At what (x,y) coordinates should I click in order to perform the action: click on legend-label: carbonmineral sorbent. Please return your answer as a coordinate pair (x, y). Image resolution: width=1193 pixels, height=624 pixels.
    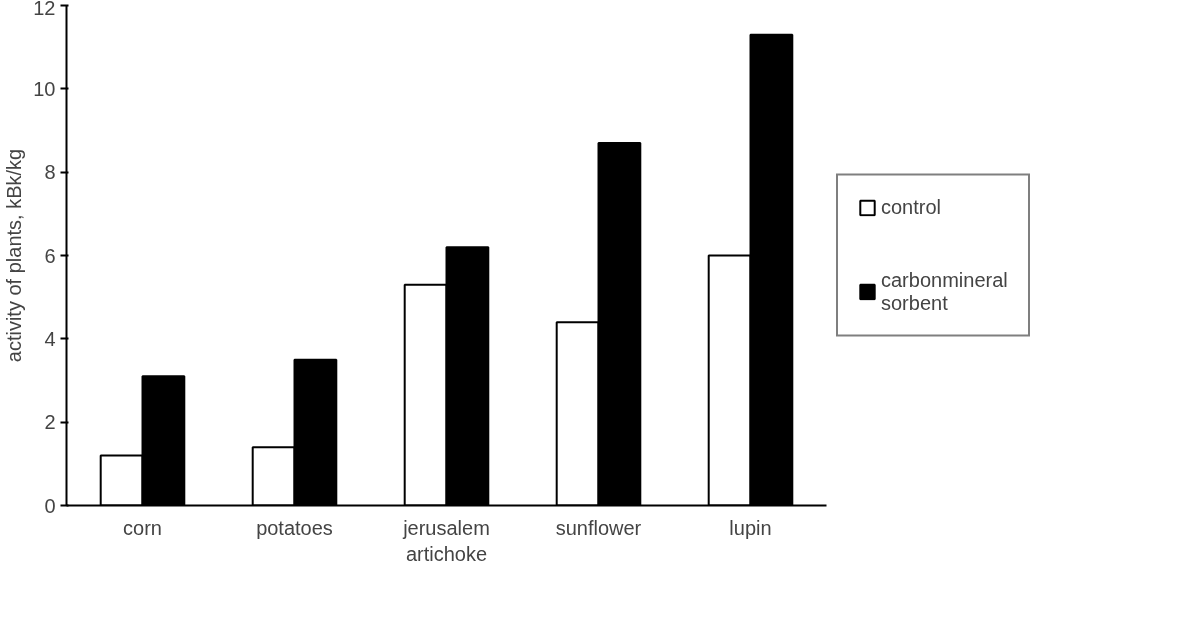
    Looking at the image, I should click on (944, 291).